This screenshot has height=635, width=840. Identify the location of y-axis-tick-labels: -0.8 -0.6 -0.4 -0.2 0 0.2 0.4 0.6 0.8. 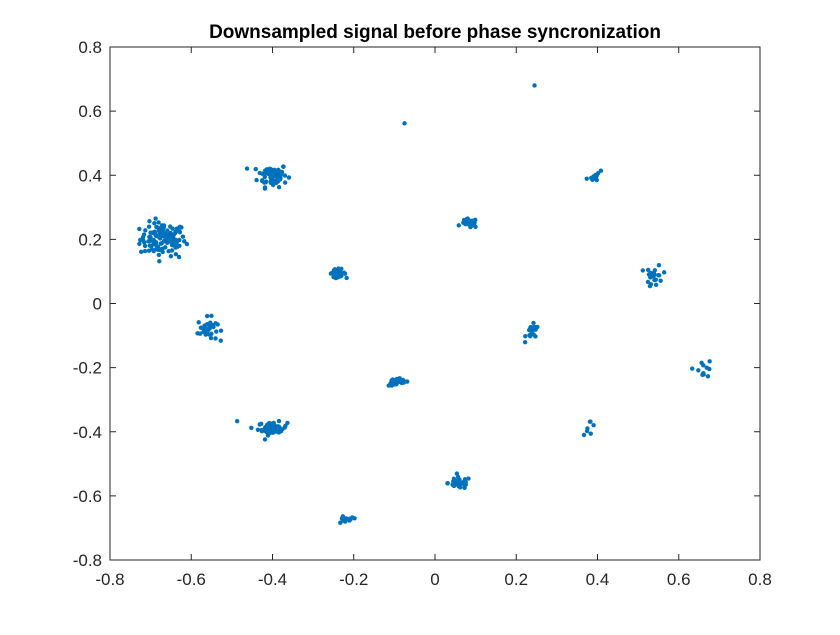
(87, 304).